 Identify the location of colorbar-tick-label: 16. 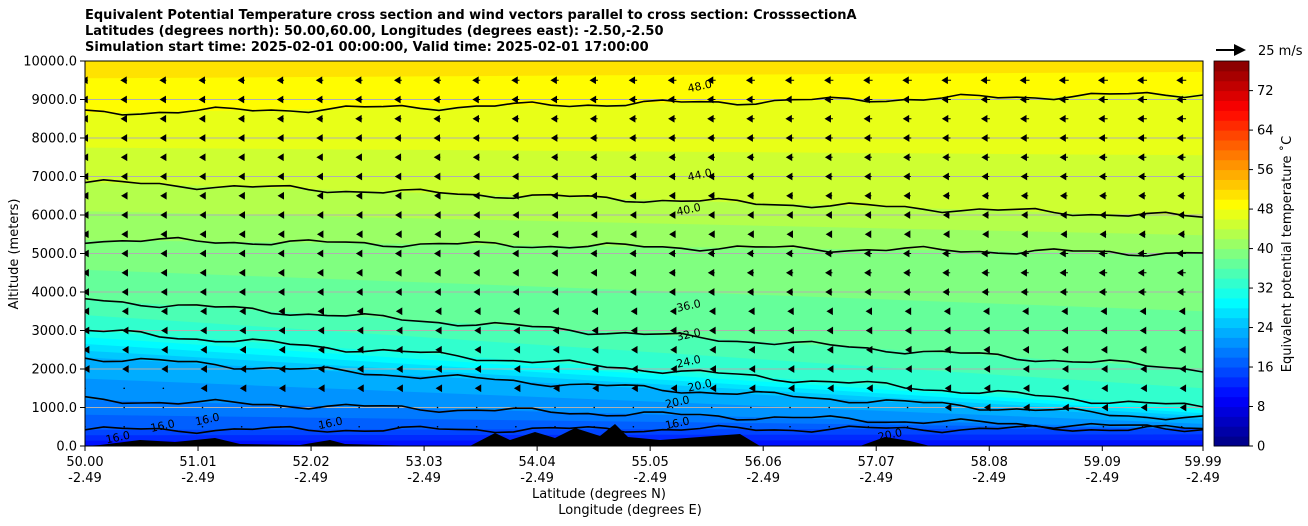
(1265, 368).